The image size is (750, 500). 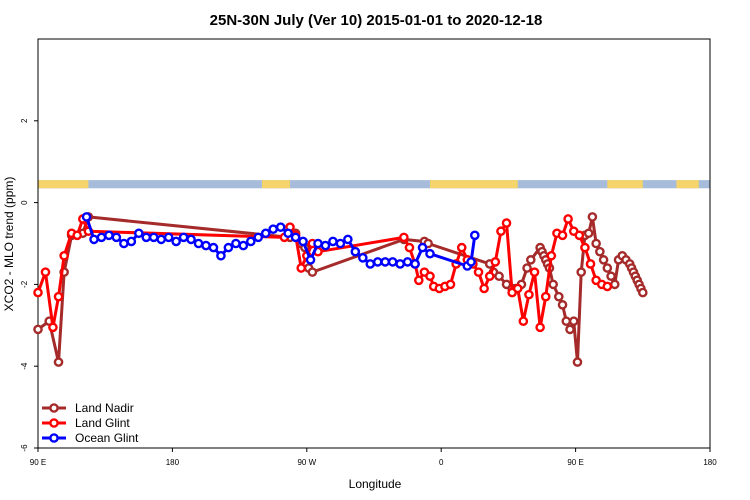 I want to click on y-tick-label: -2, so click(x=24, y=284).